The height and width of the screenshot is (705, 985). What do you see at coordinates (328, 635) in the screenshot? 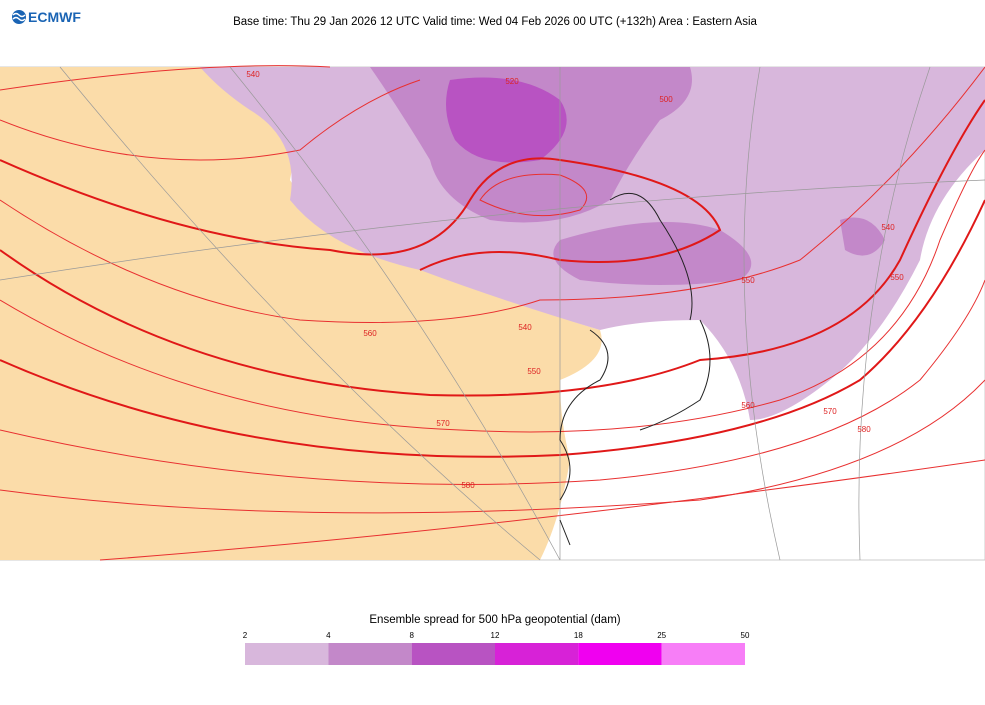
I see `colorbar-tick-label: 4` at bounding box center [328, 635].